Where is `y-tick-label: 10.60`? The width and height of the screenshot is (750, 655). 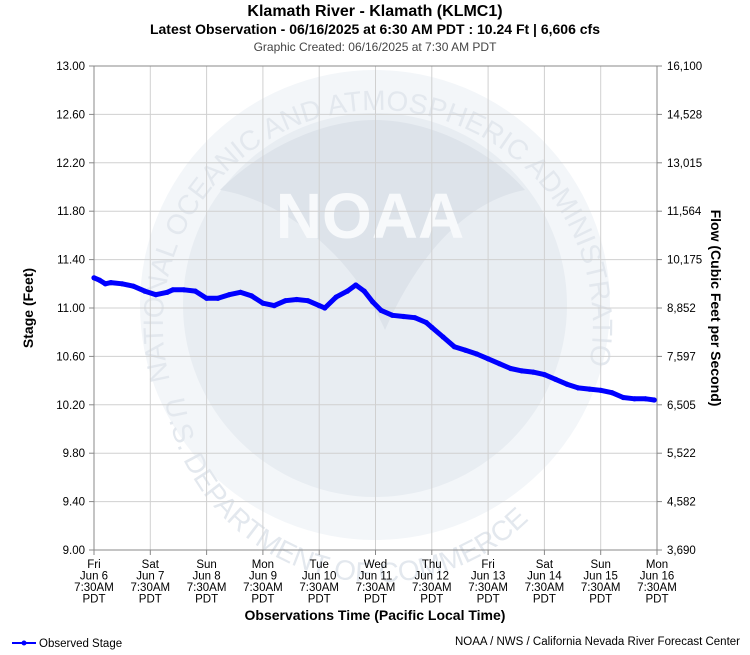 y-tick-label: 10.60 is located at coordinates (70, 357).